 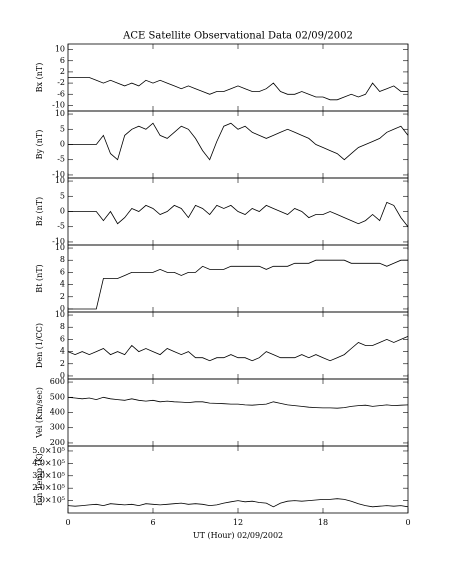 What do you see at coordinates (61, 82) in the screenshot?
I see `y-tick-label: -2` at bounding box center [61, 82].